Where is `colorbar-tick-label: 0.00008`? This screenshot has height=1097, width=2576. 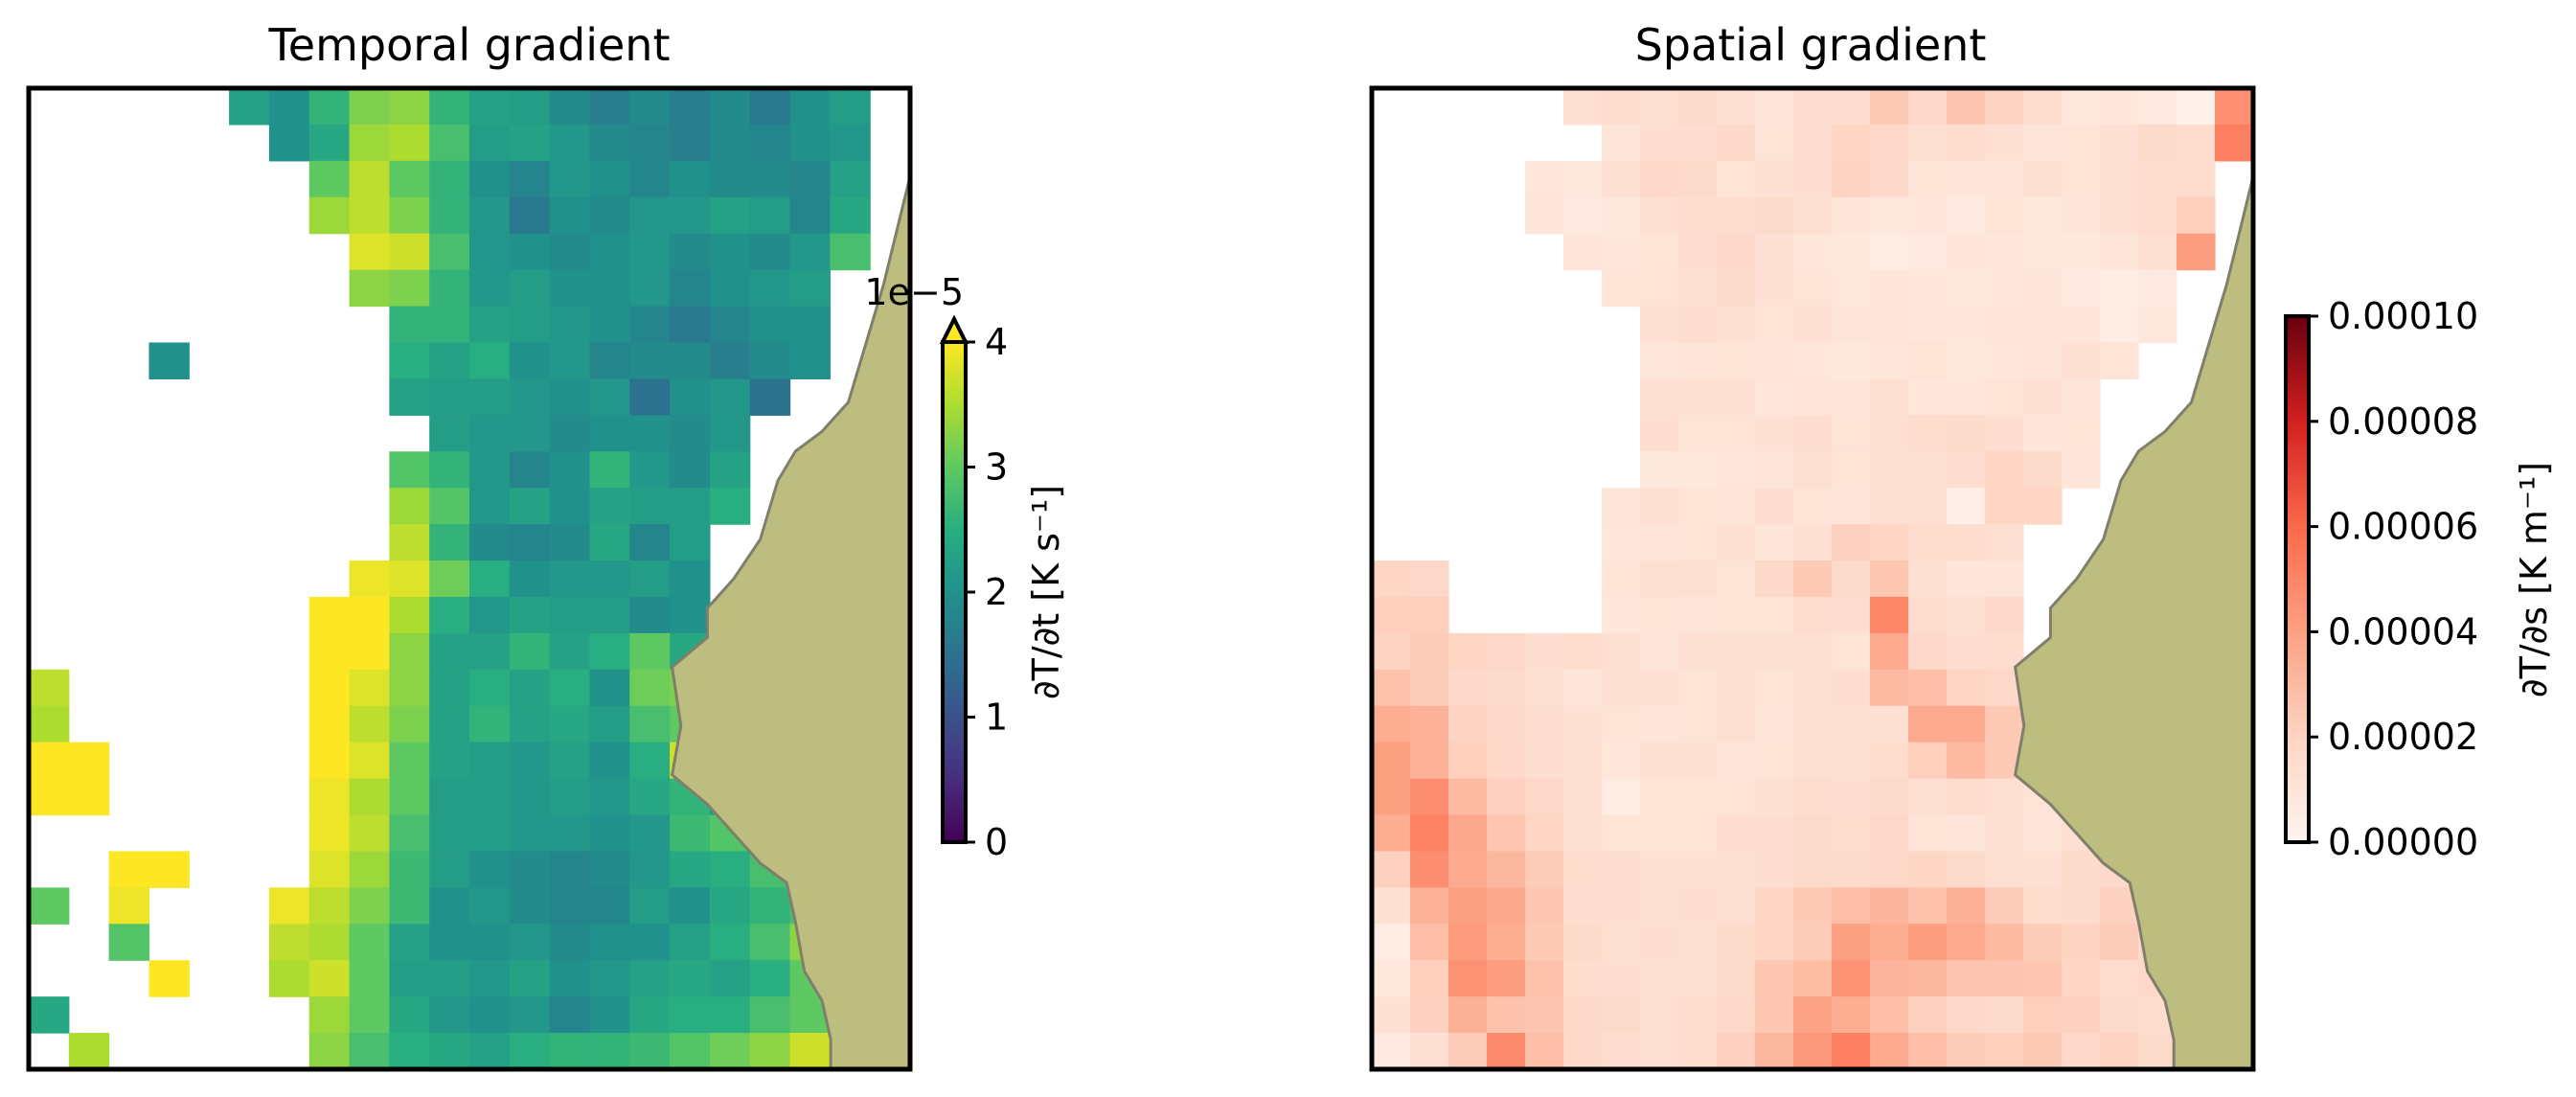 colorbar-tick-label: 0.00008 is located at coordinates (2403, 421).